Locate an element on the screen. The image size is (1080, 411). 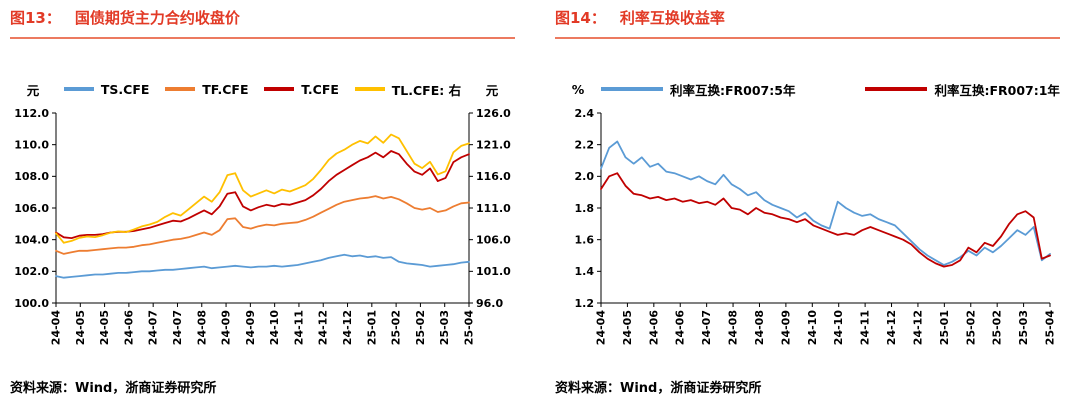
figure-14-number: 图14： is located at coordinates (580, 18).